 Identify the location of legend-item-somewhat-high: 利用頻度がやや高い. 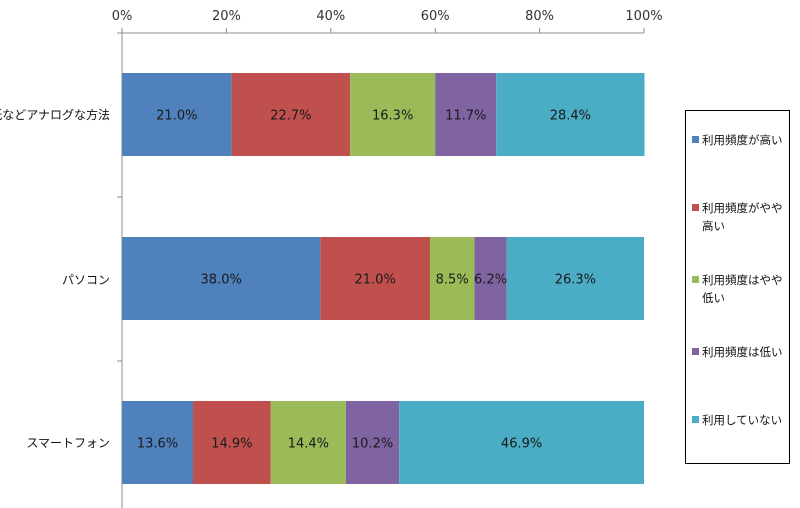
(740, 217).